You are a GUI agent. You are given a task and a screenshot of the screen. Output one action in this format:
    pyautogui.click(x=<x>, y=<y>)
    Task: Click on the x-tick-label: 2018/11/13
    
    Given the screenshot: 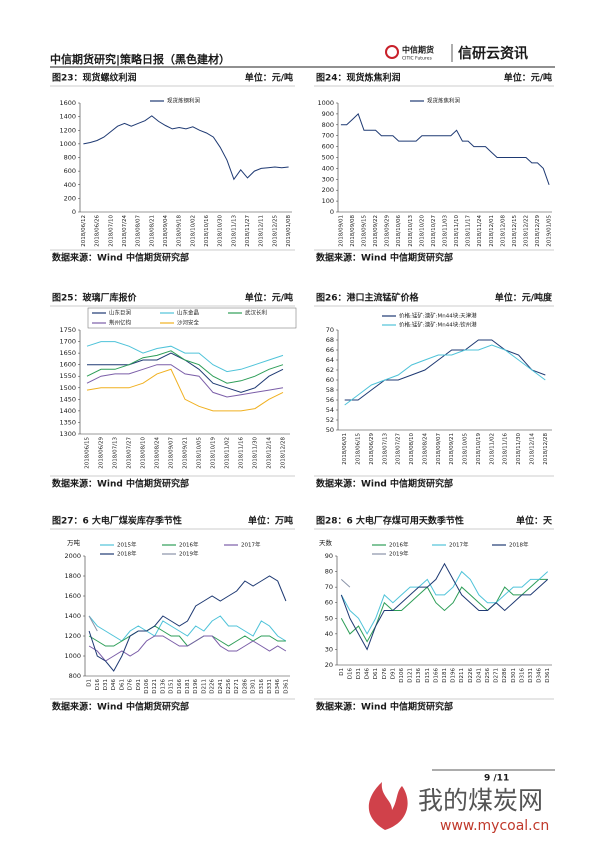 What is the action you would take?
    pyautogui.click(x=234, y=231)
    